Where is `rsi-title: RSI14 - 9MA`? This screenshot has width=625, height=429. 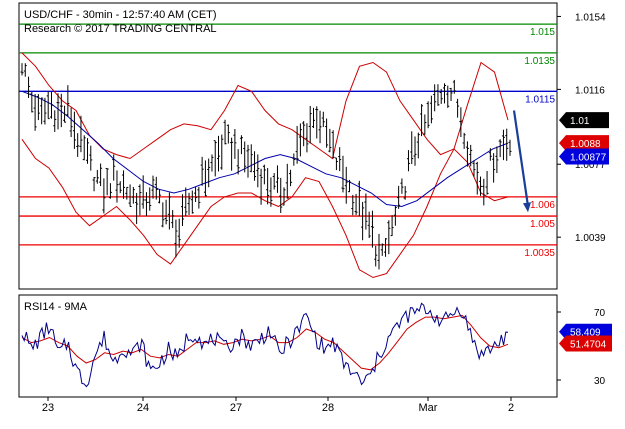 rsi-title: RSI14 - 9MA is located at coordinates (56, 307).